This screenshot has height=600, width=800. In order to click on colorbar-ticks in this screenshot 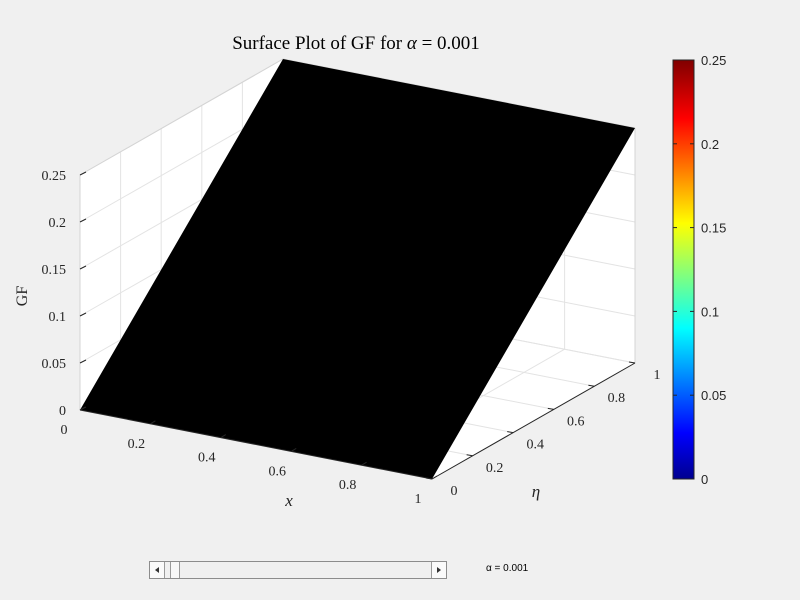, I will do `click(683, 269)`.